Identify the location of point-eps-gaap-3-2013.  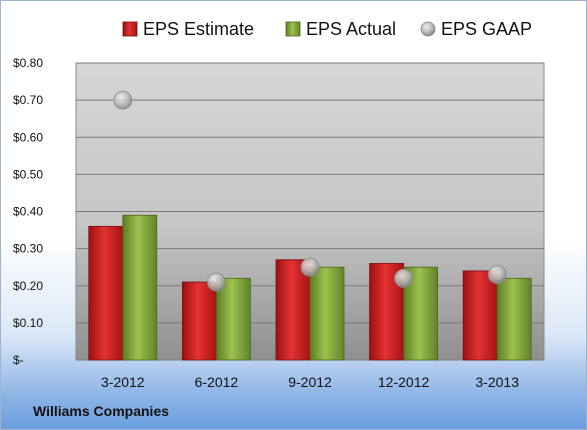
(497, 275).